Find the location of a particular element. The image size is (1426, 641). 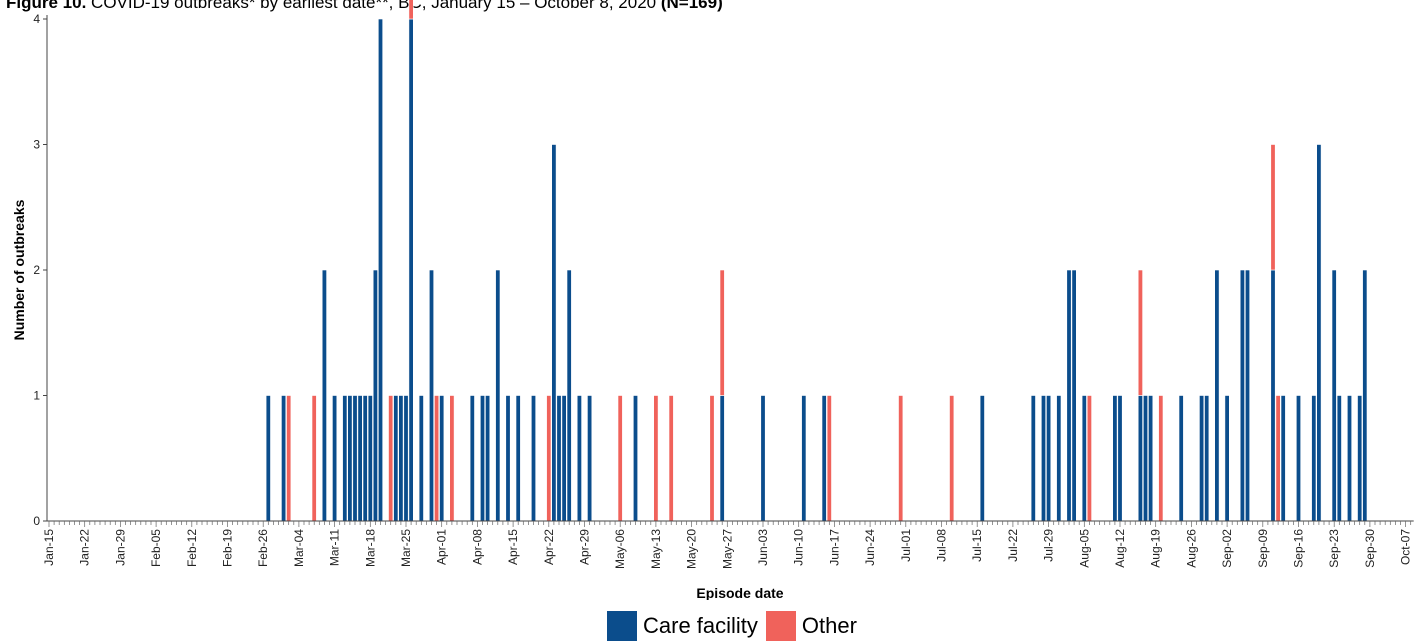

x-tick-label-sep-23: Sep-23 is located at coordinates (1334, 548).